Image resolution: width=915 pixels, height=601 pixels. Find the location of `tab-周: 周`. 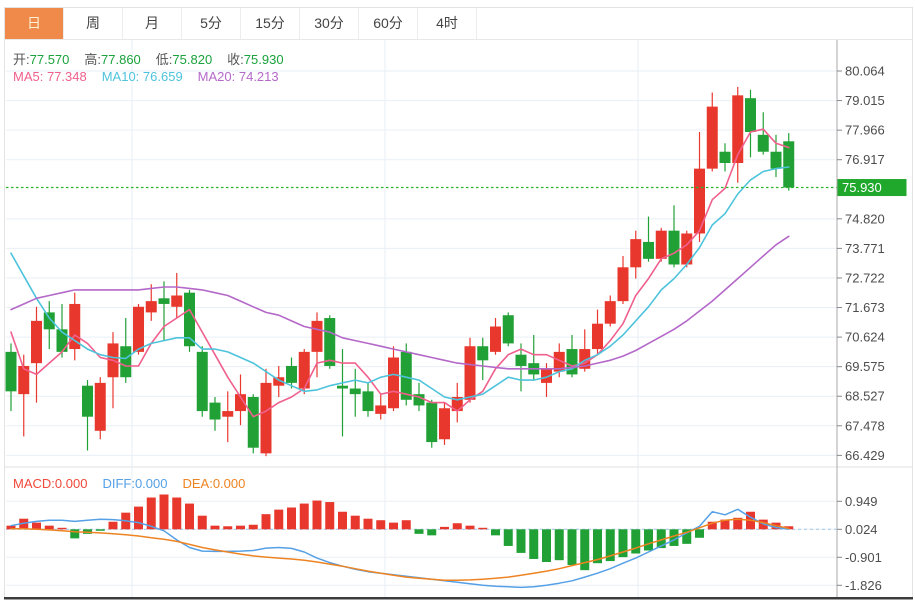

tab-周: 周 is located at coordinates (93, 23).